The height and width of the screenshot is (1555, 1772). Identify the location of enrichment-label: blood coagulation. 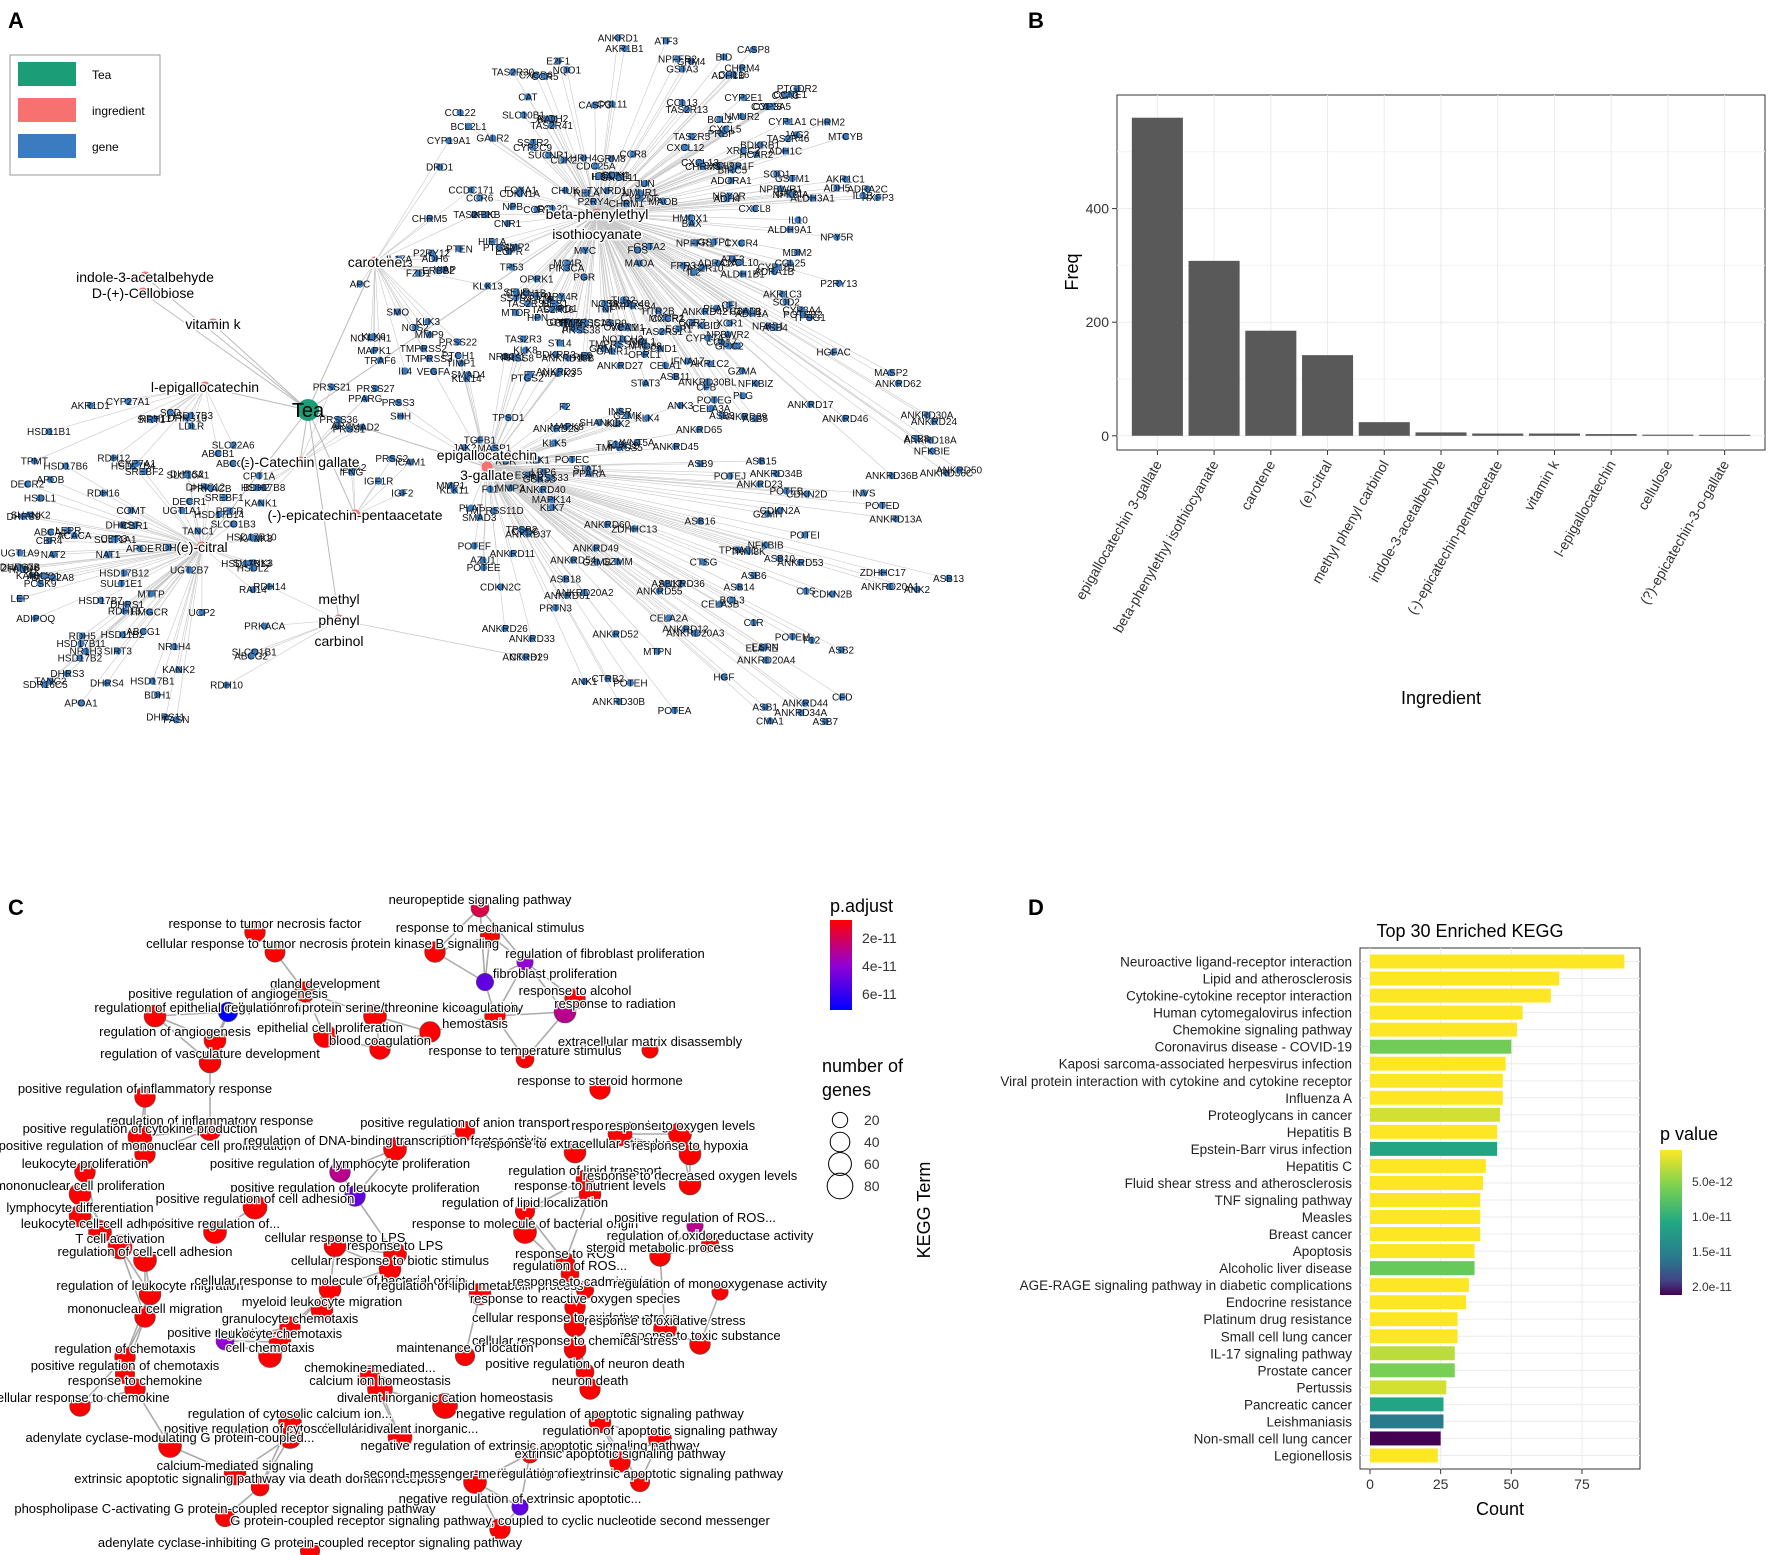
(380, 1040).